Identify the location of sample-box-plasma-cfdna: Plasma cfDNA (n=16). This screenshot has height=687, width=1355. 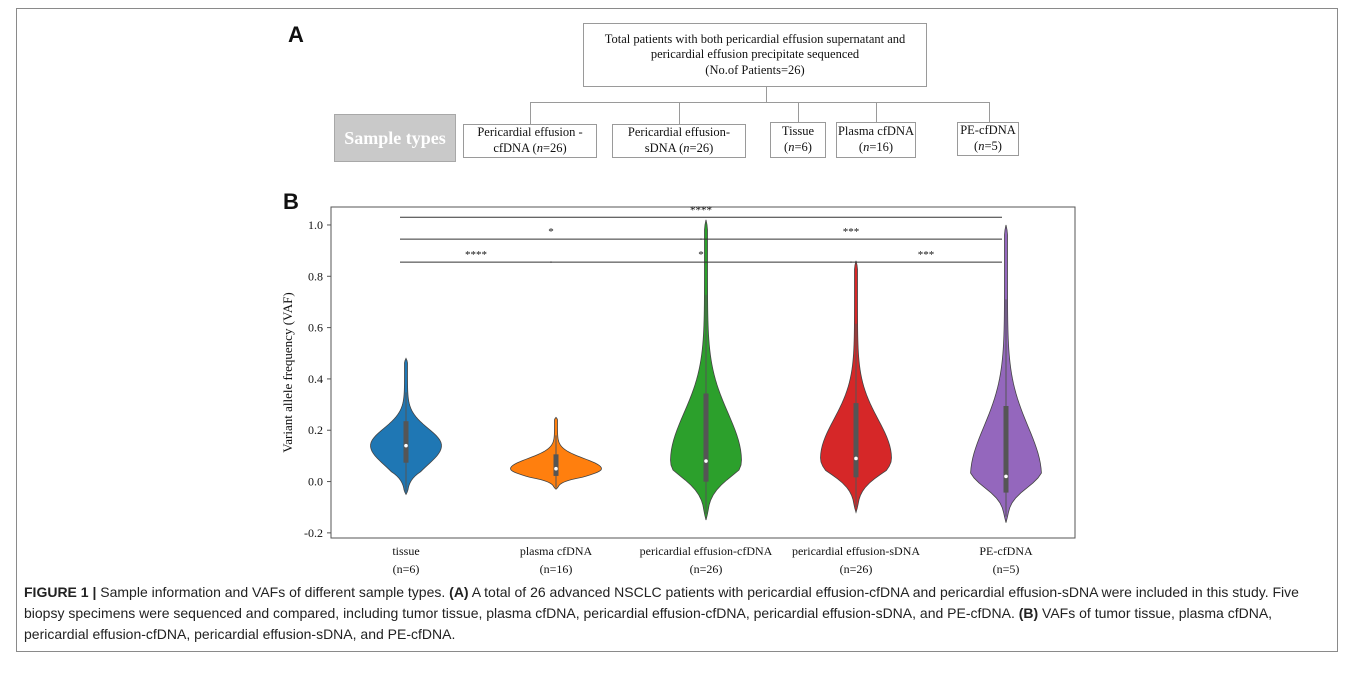
(876, 140).